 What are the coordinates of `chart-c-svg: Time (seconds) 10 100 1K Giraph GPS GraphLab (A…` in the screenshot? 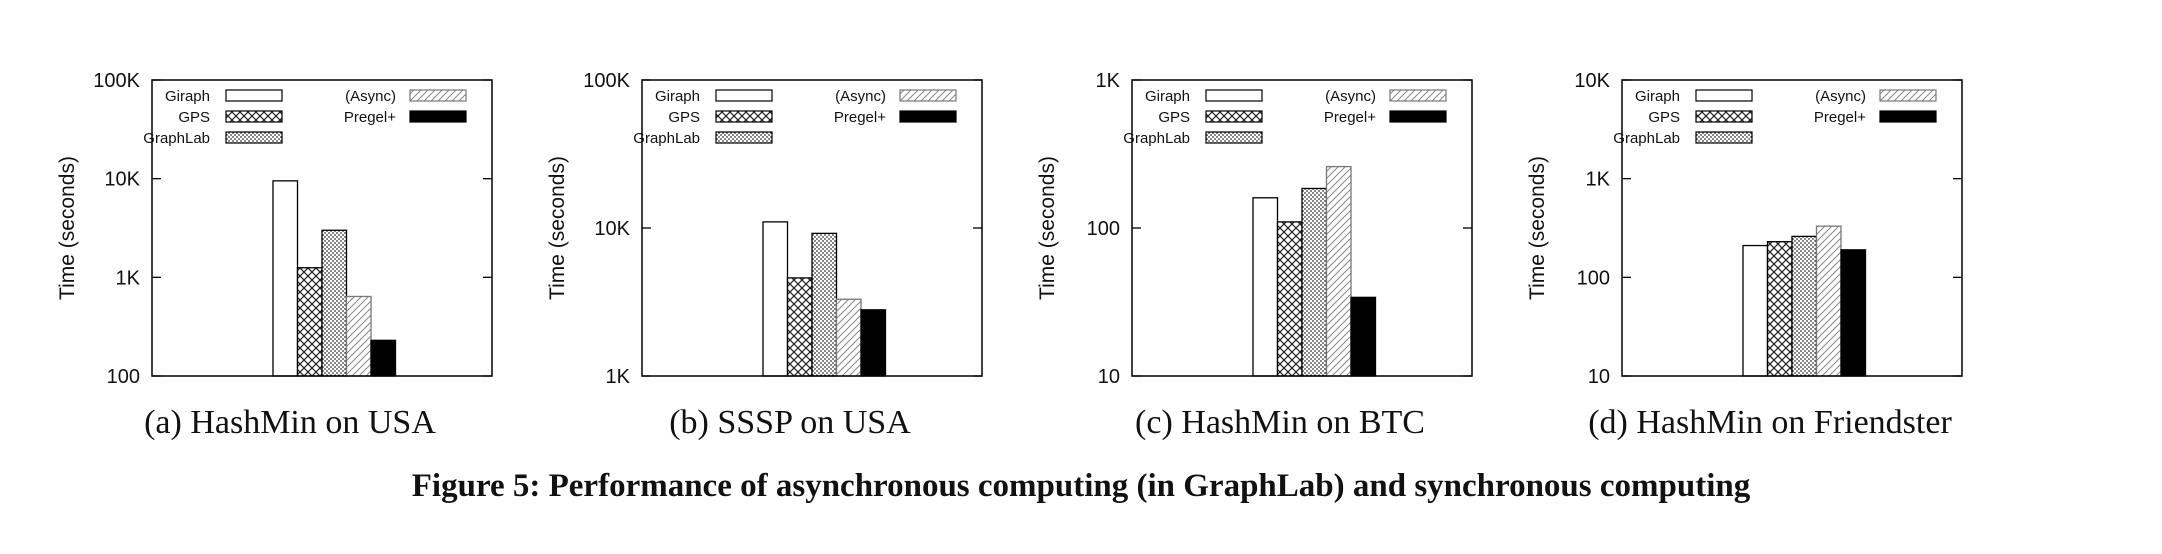 It's located at (1254, 229).